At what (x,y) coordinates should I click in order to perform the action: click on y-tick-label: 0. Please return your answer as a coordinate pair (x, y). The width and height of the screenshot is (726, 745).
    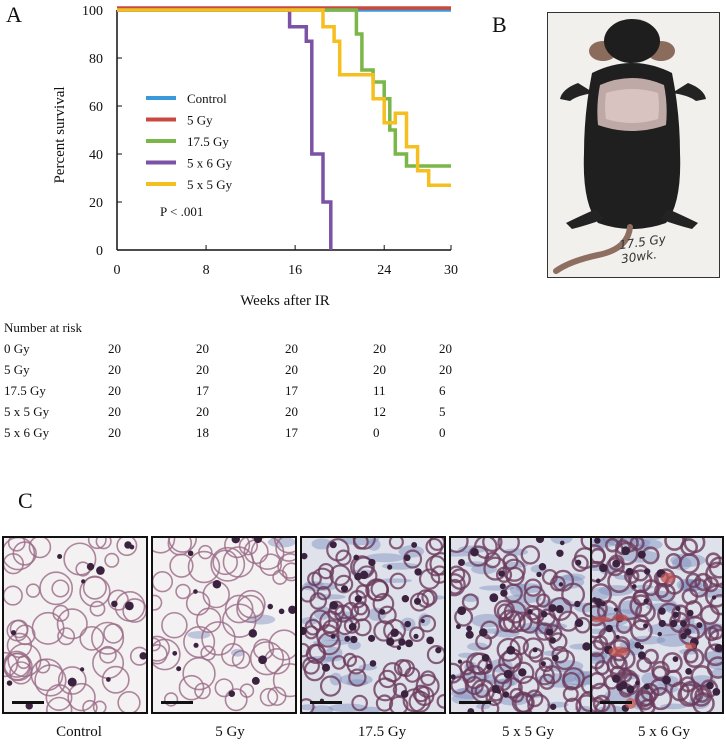
    Looking at the image, I should click on (99, 251).